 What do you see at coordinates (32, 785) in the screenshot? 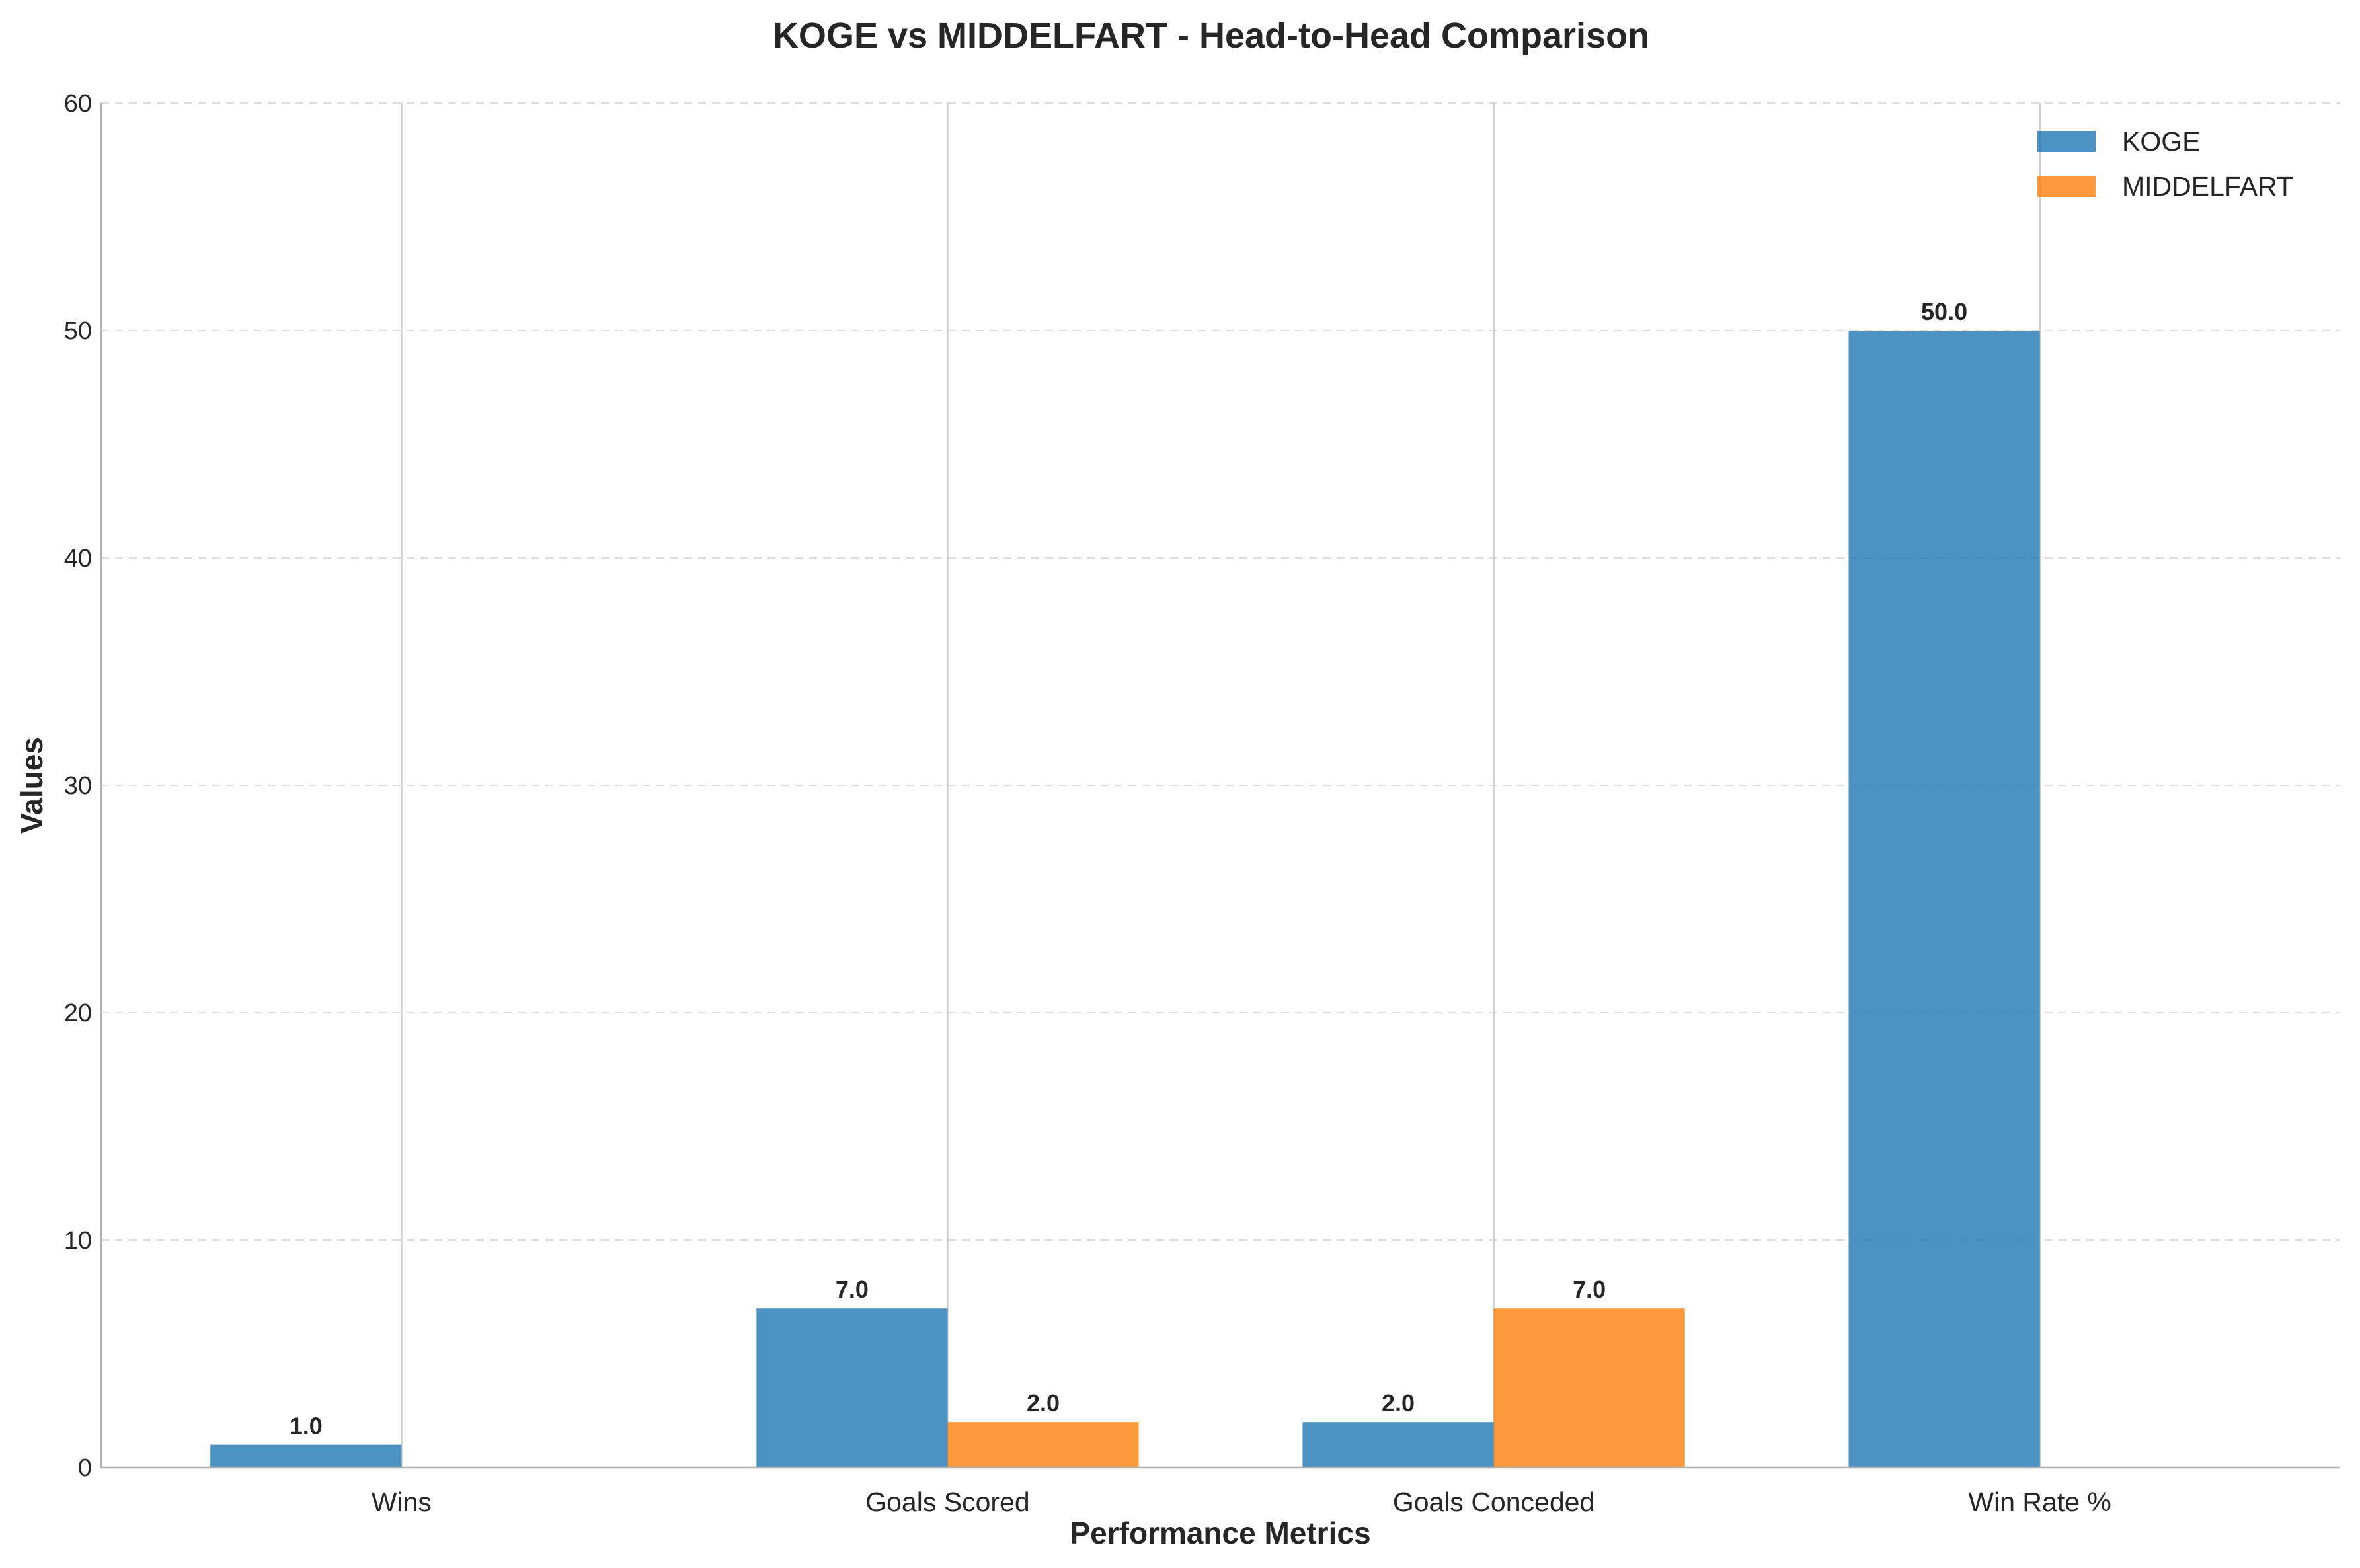
I see `y-axis-title: Values` at bounding box center [32, 785].